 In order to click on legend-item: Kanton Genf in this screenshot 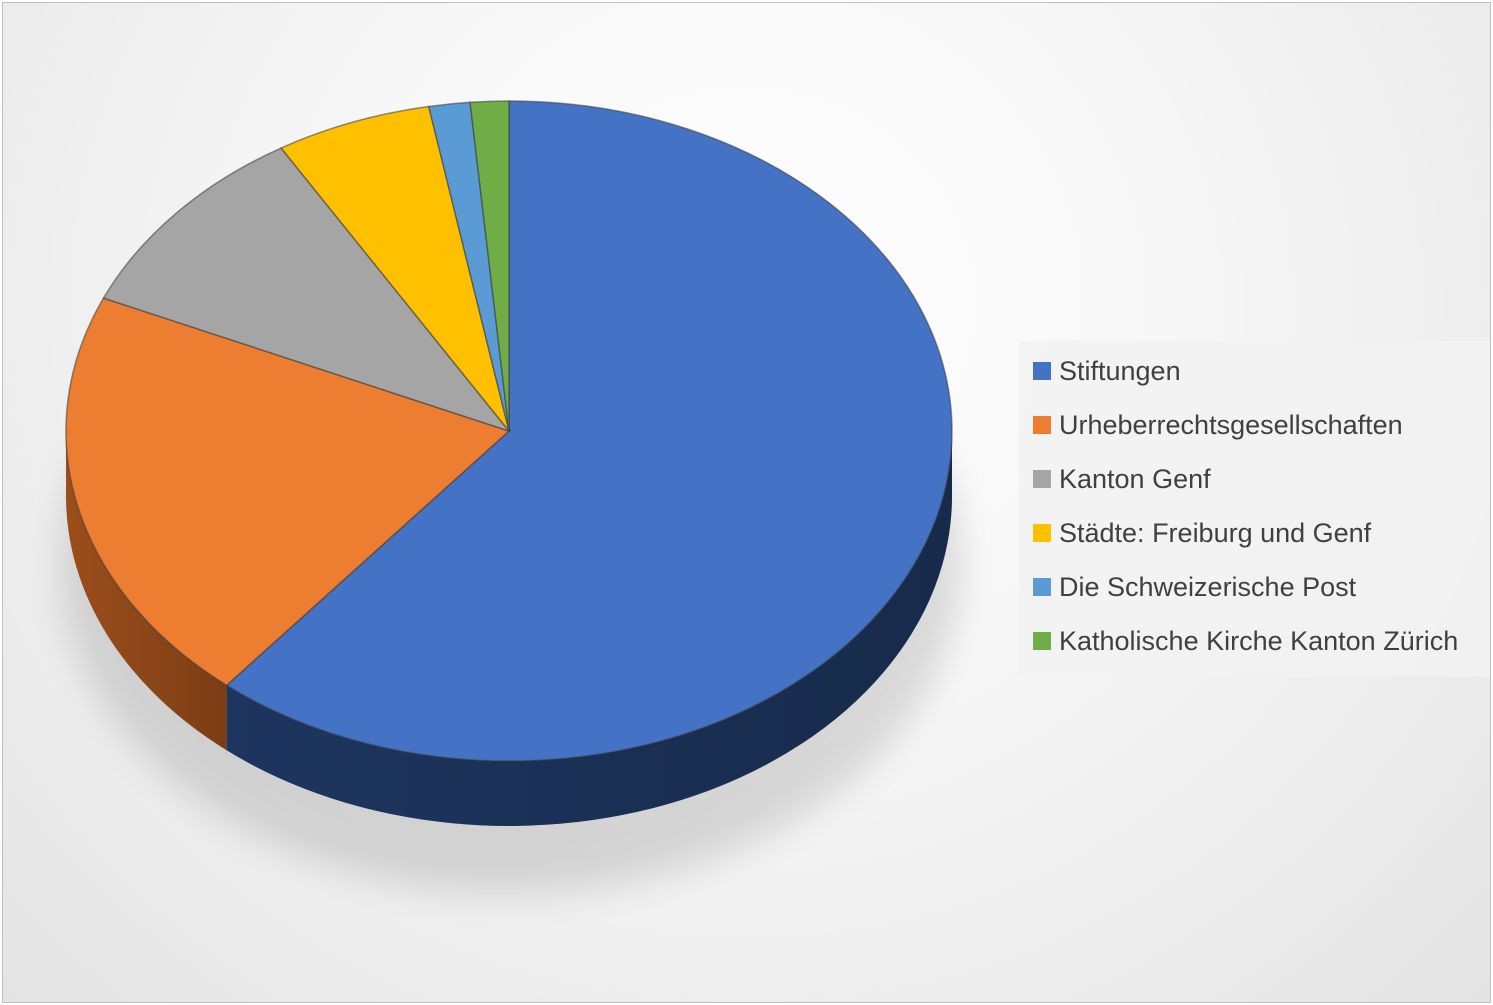, I will do `click(1122, 479)`.